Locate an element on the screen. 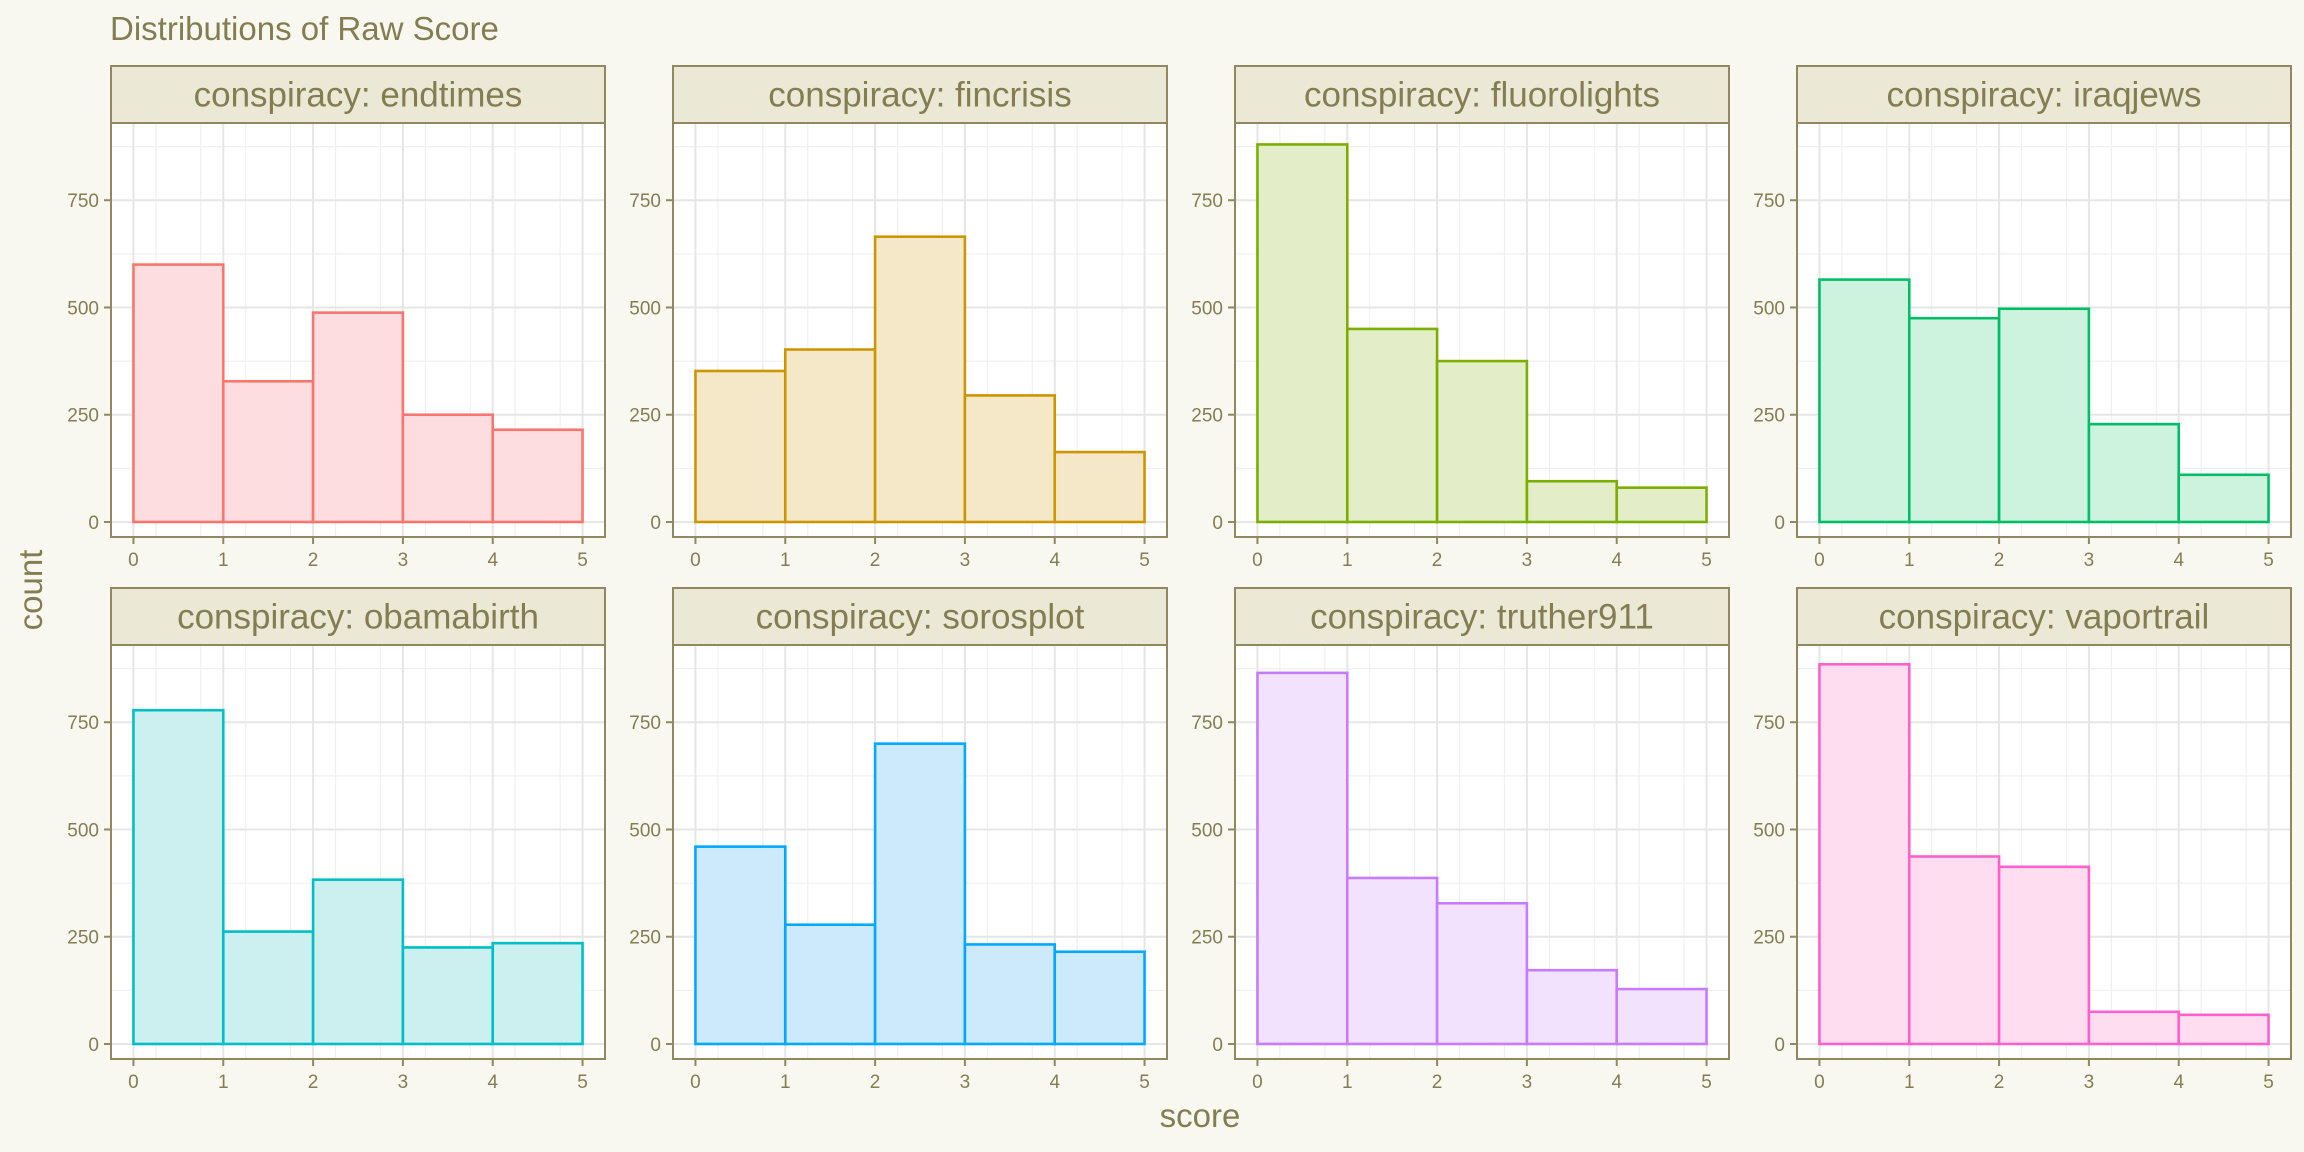 The image size is (2304, 1152). chart-title: Distributions of Raw Score is located at coordinates (304, 28).